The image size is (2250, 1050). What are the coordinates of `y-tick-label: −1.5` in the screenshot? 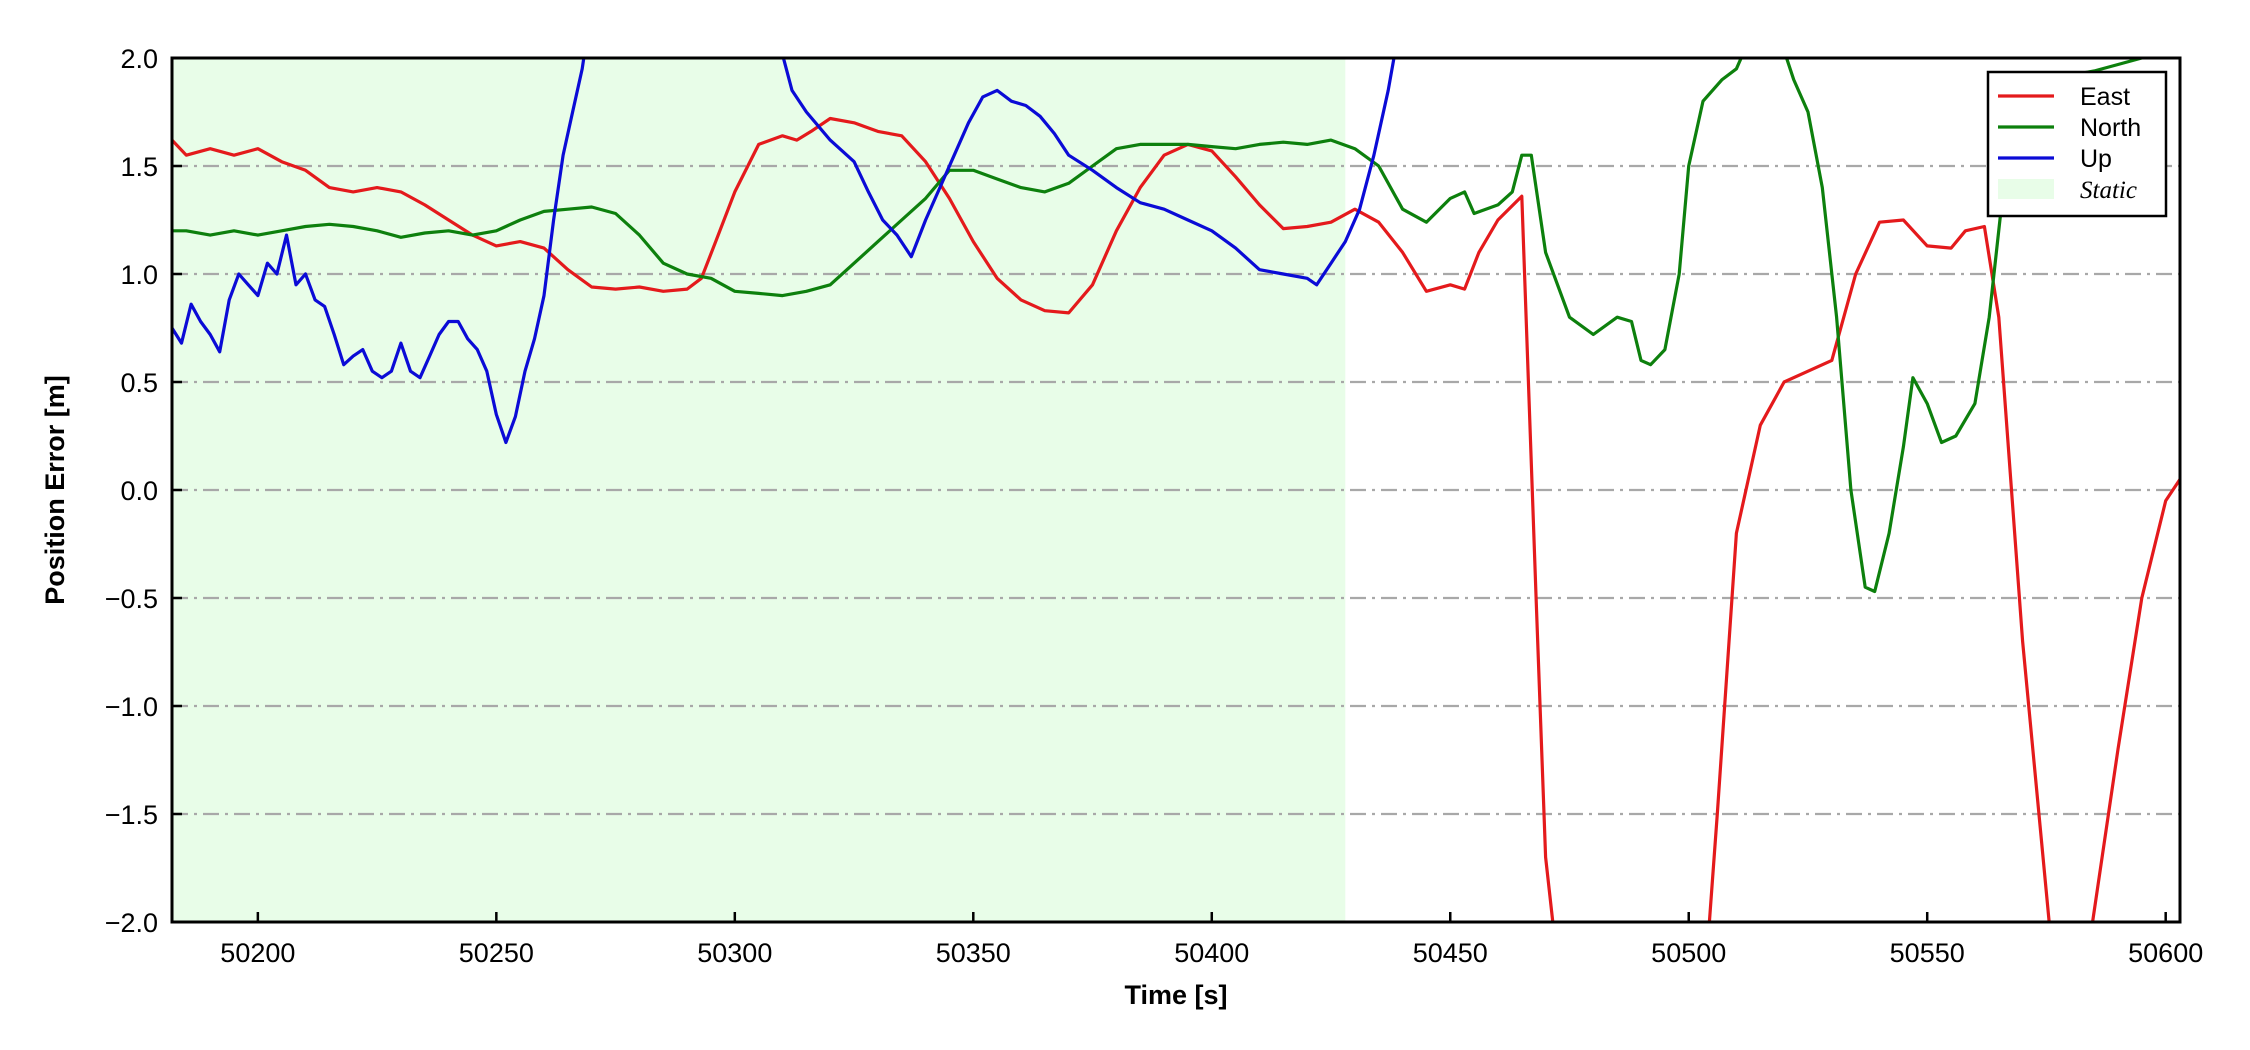 It's located at (131, 815).